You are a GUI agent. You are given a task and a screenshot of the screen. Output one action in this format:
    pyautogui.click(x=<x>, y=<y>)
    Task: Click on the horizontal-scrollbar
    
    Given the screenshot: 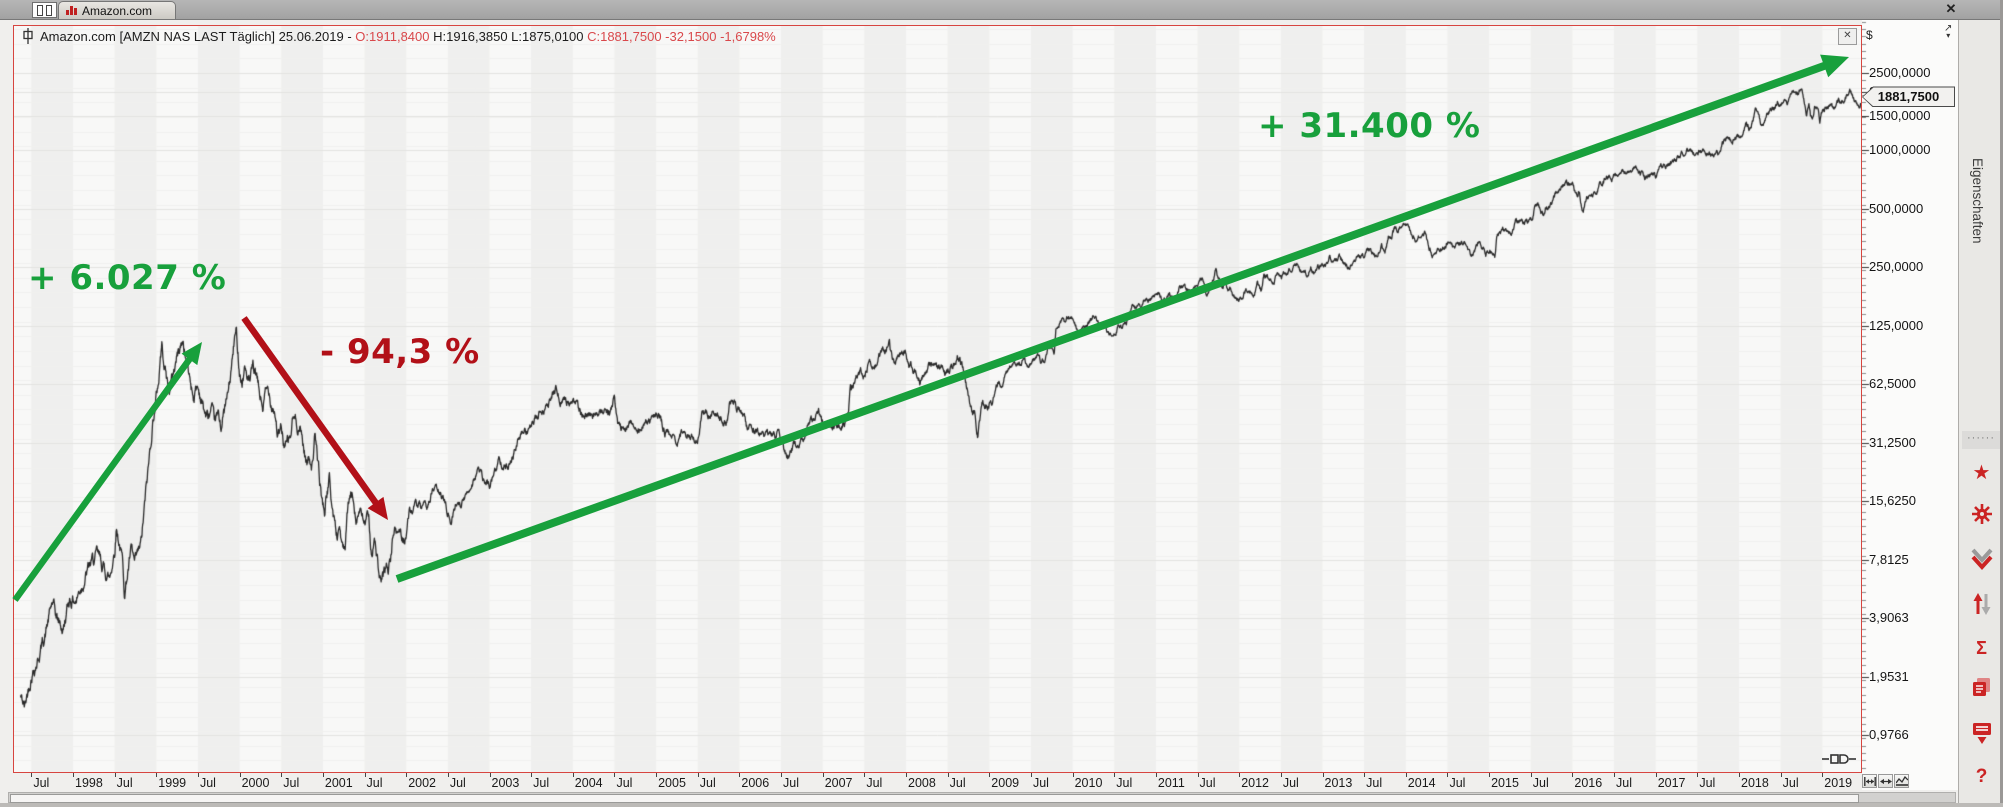 What is the action you would take?
    pyautogui.click(x=982, y=797)
    